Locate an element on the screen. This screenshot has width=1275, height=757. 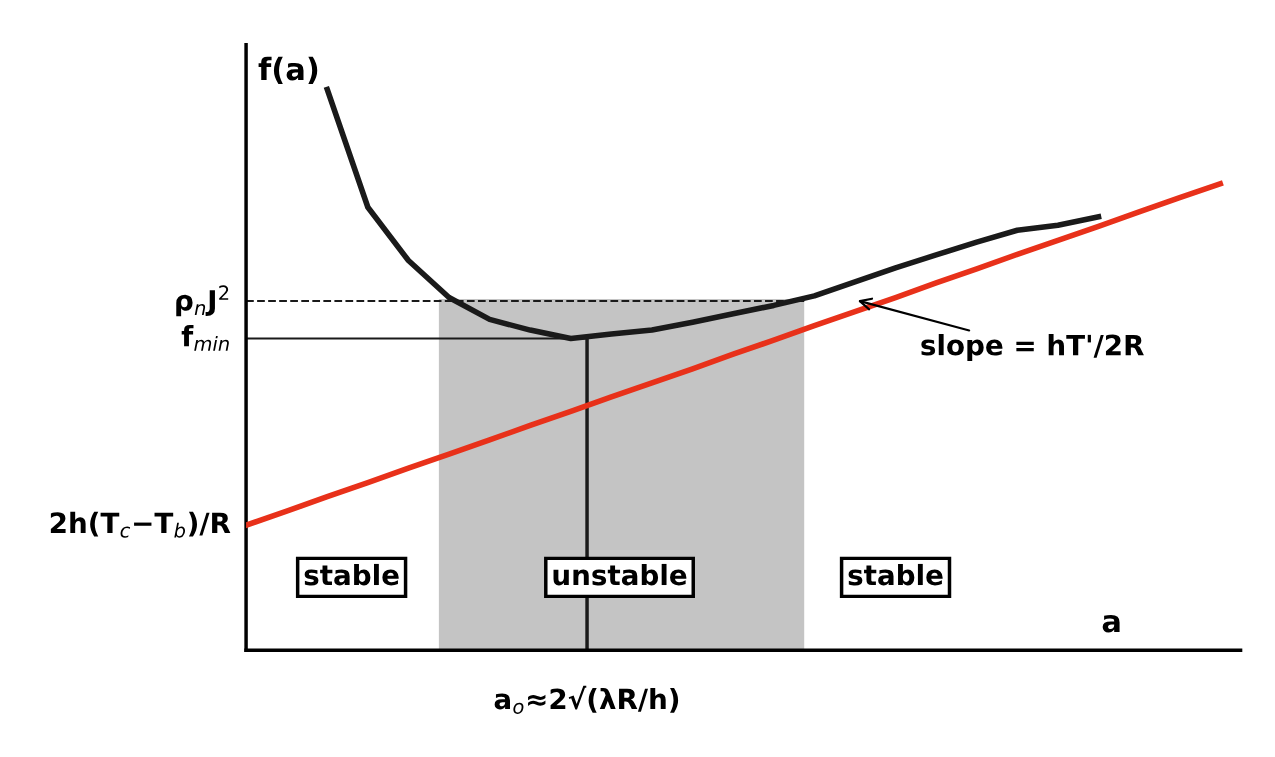
text: a$_{o}$≈2√(λR/h) is located at coordinates (586, 699).